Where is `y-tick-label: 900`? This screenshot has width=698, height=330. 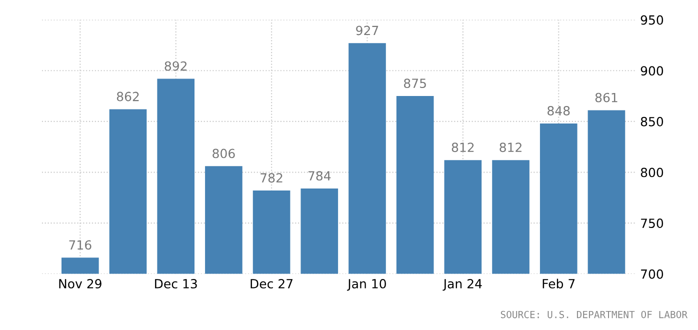
y-tick-label: 900 is located at coordinates (652, 71).